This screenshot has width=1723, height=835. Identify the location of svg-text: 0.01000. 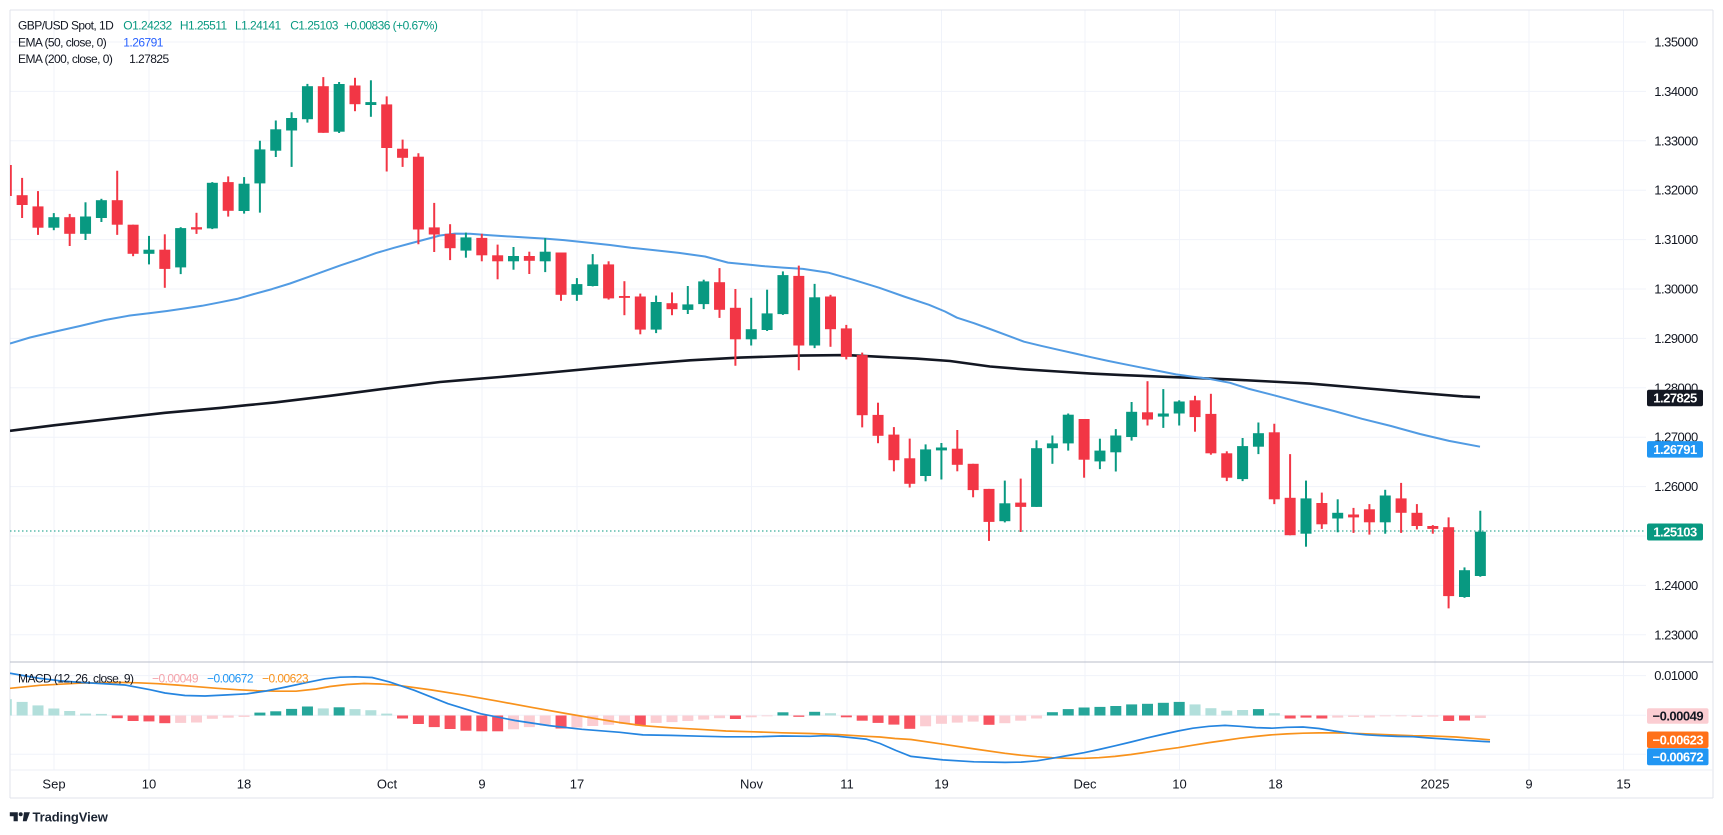
(1676, 675).